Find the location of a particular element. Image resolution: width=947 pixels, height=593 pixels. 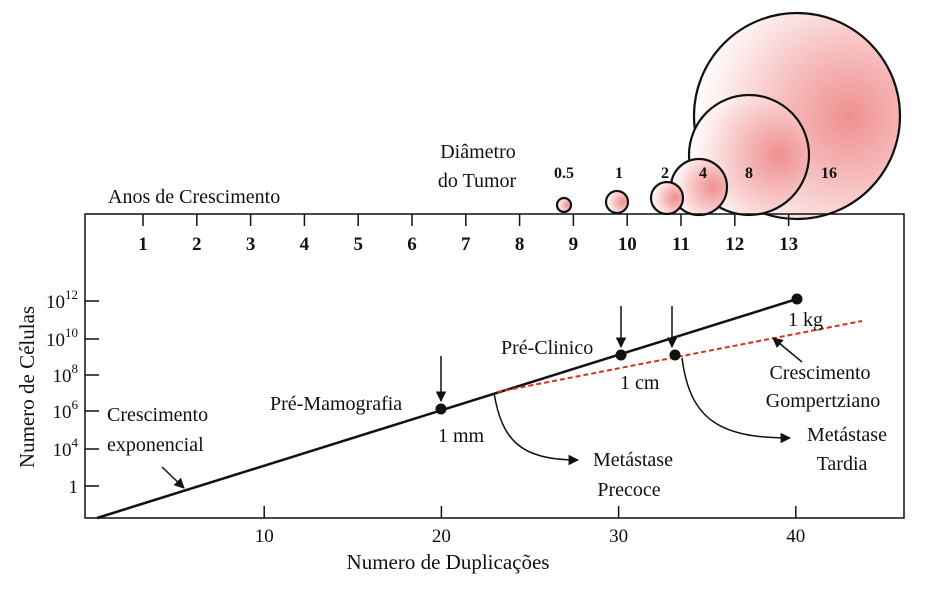

label-pre-mamografia: Pré-Mamografia is located at coordinates (336, 404).